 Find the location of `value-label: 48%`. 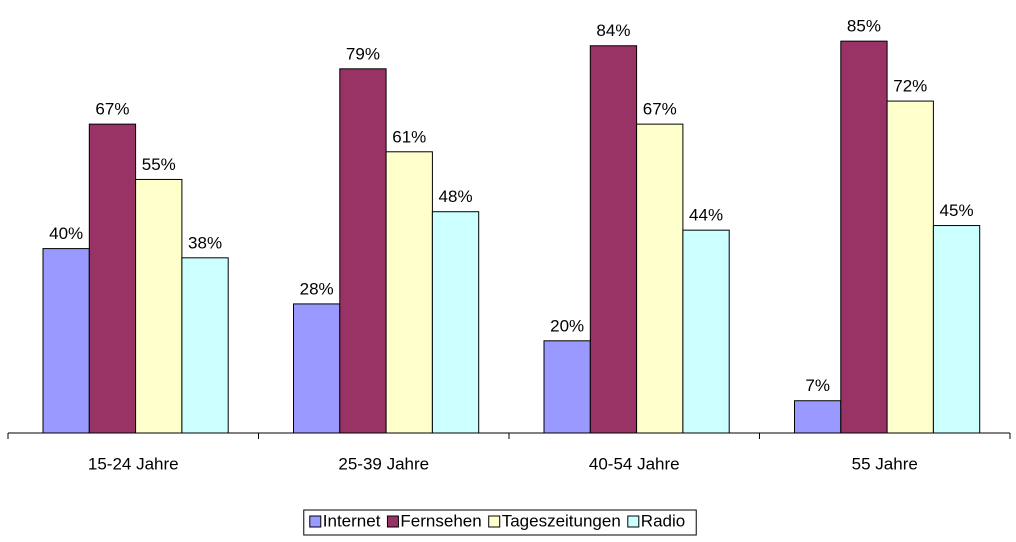

value-label: 48% is located at coordinates (456, 196).